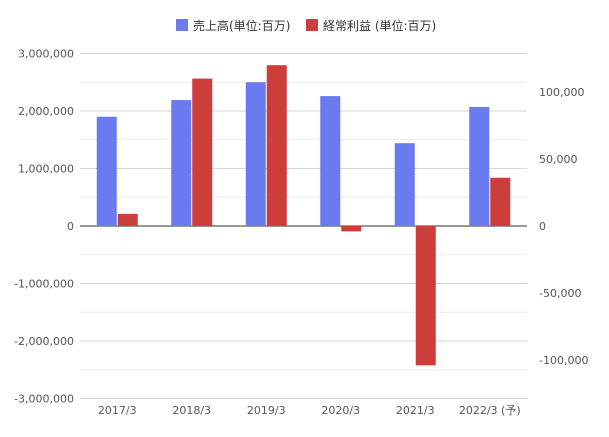 The width and height of the screenshot is (609, 437). Describe the element at coordinates (46, 54) in the screenshot. I see `left-axis-tick-label: 3,000,000` at that location.